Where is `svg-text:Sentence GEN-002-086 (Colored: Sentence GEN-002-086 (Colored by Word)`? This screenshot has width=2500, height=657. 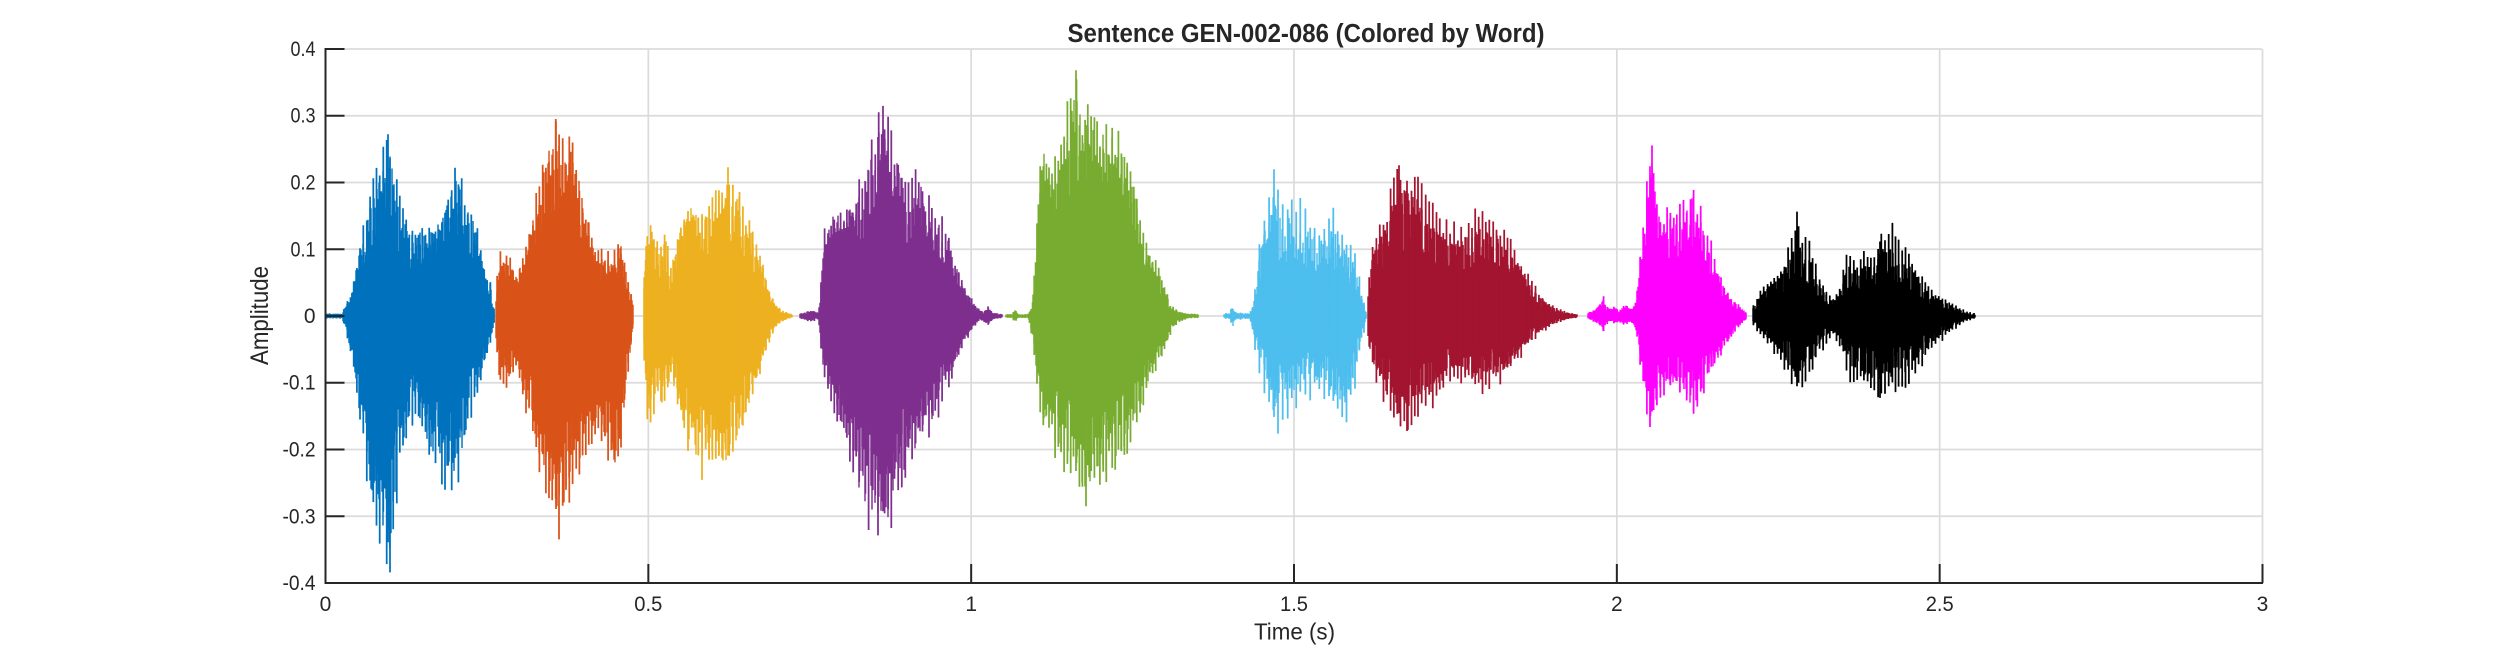 svg-text:Sentence GEN-002-086 (Colored: Sentence GEN-002-086 (Colored by Word) is located at coordinates (1306, 34).